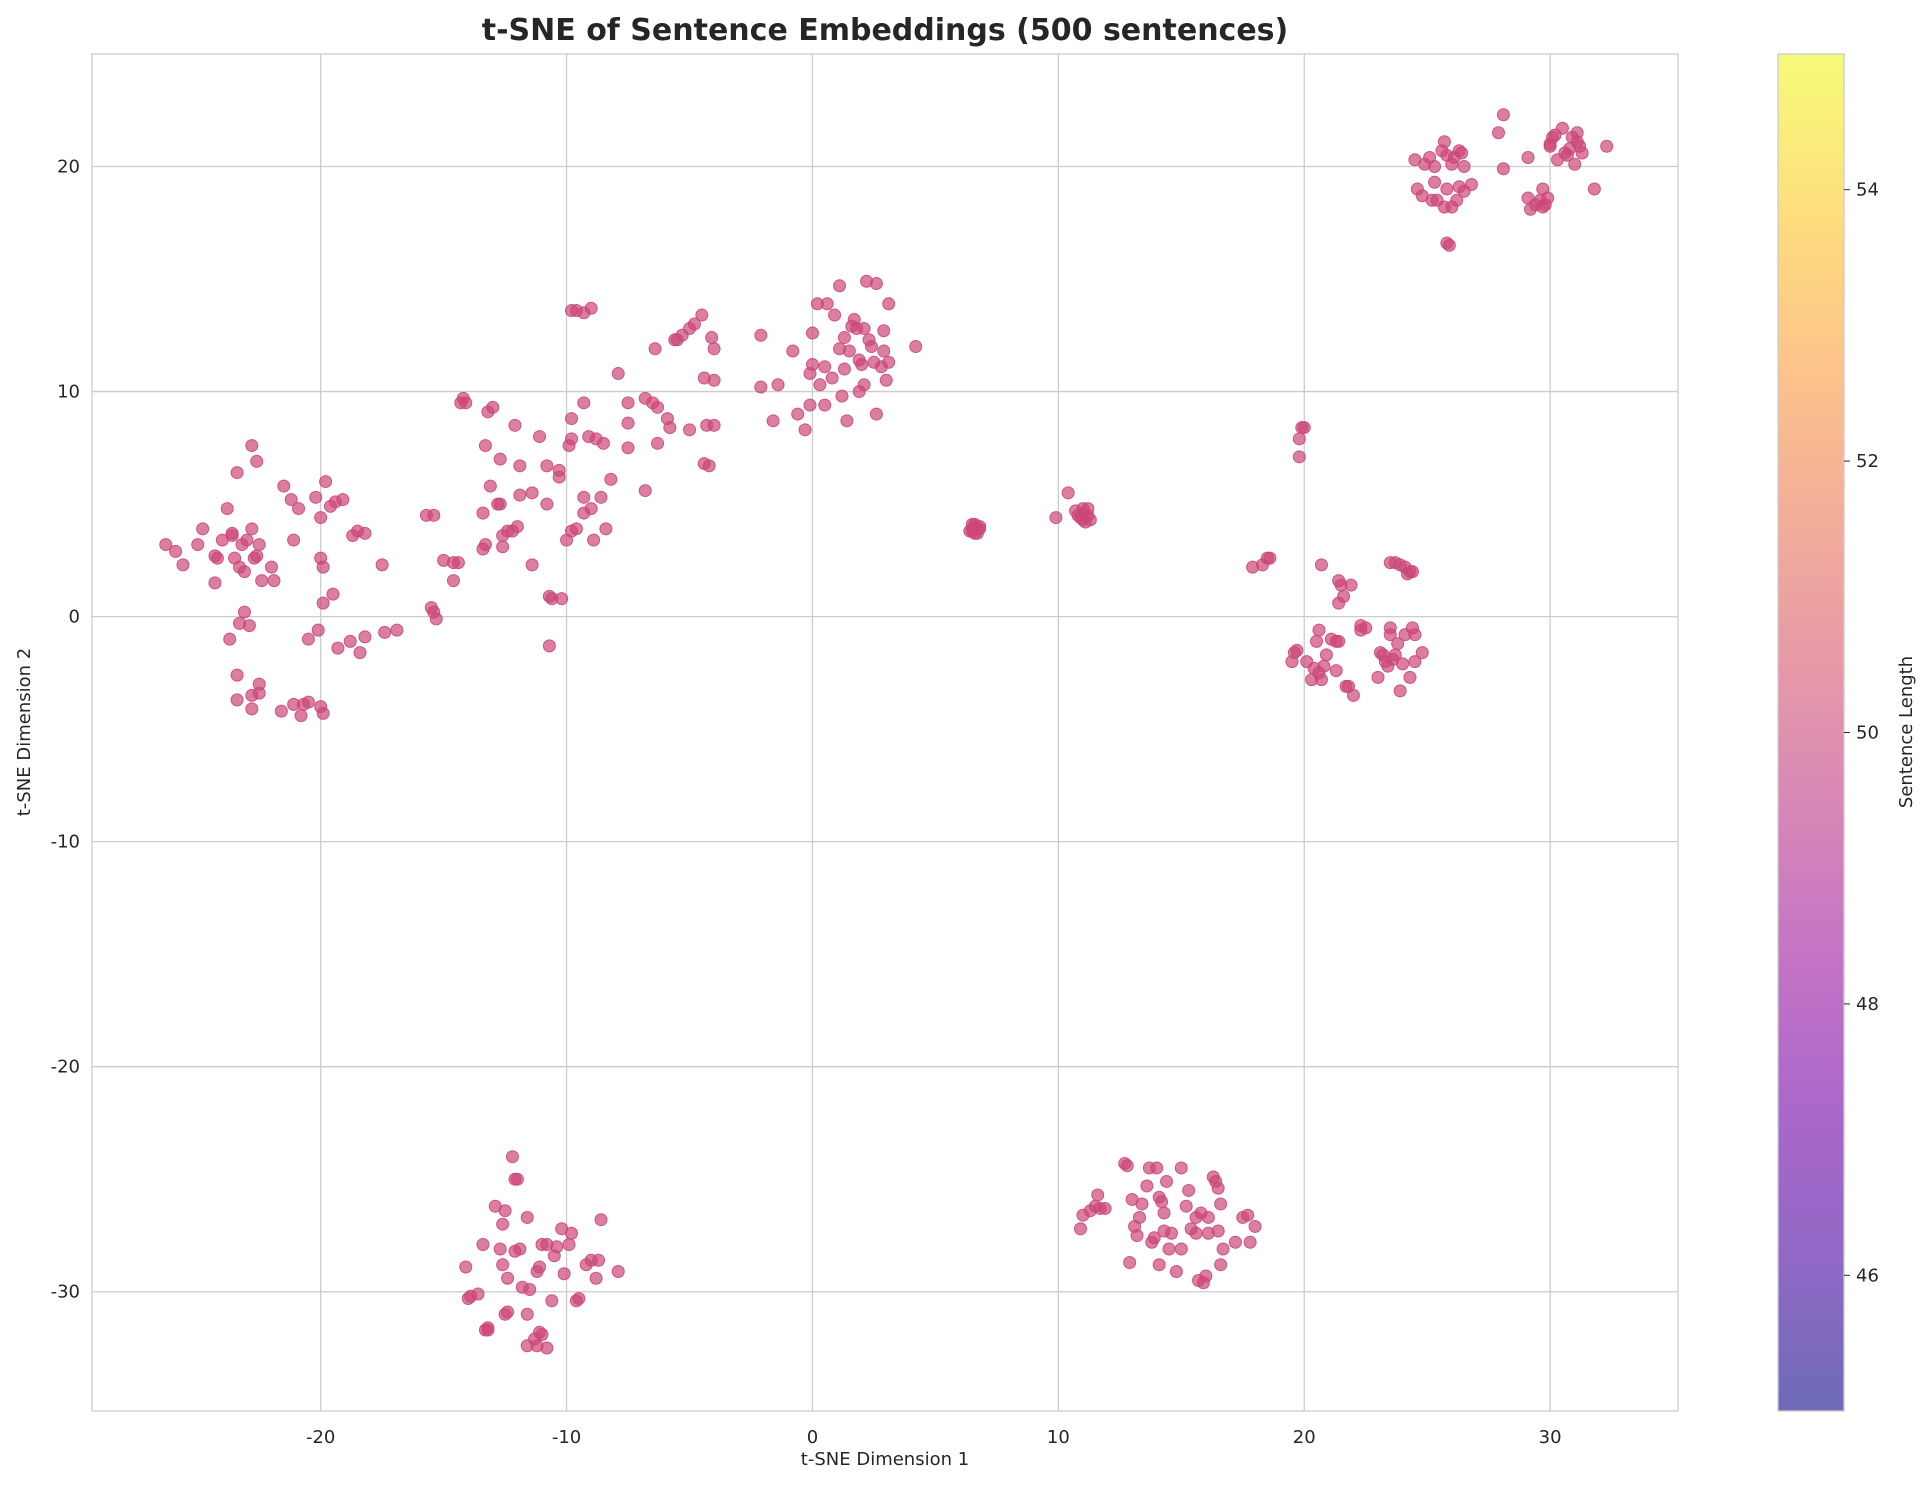 The width and height of the screenshot is (1924, 1485). Describe the element at coordinates (885, 1459) in the screenshot. I see `x-axis-label: t-SNE Dimension 1` at that location.